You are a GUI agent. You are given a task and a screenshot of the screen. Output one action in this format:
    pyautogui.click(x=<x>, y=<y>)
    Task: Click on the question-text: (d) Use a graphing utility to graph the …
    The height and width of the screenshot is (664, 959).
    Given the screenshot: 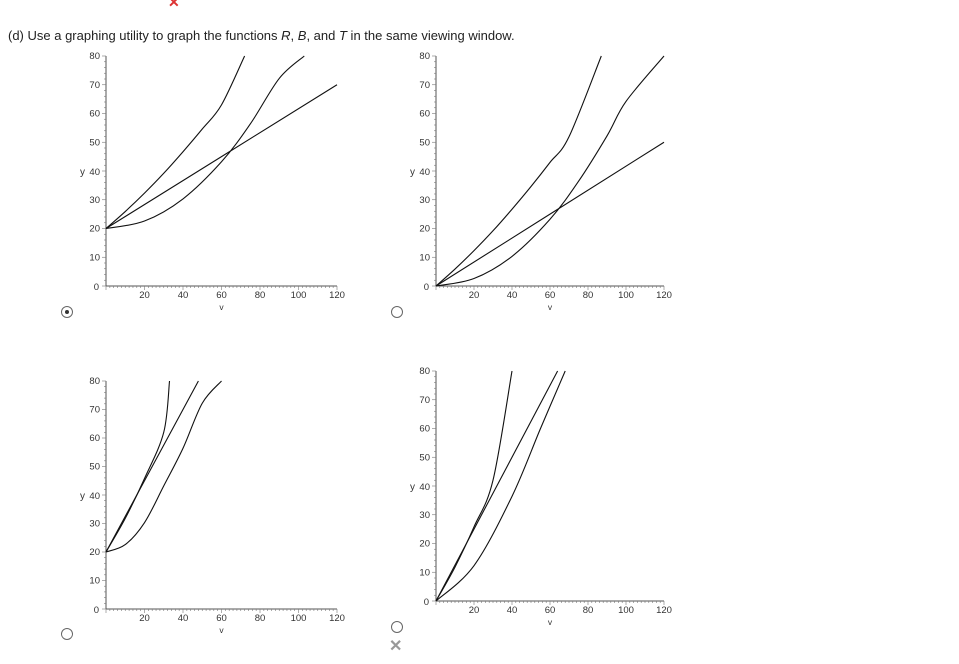 What is the action you would take?
    pyautogui.click(x=261, y=35)
    